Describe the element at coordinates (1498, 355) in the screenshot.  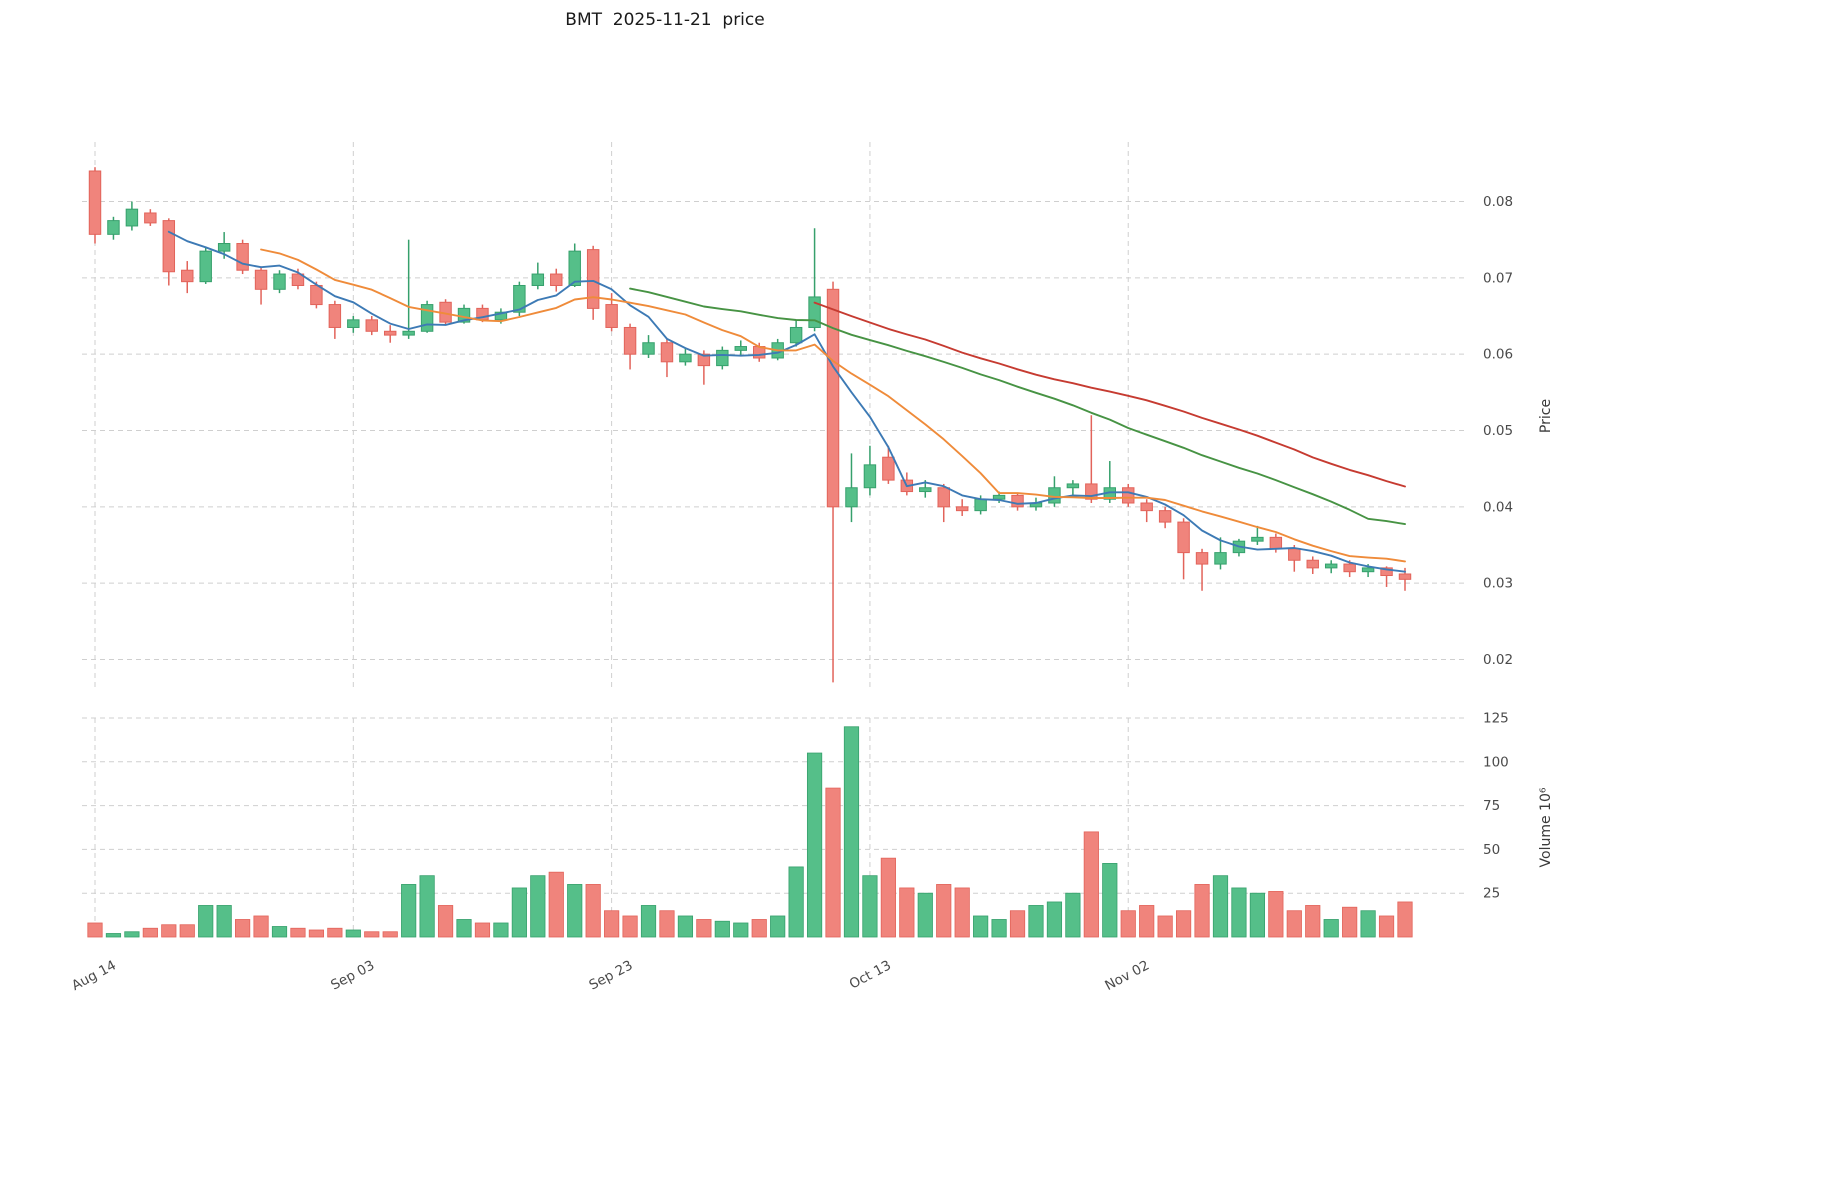
I see `price-tick-label: 0.06` at that location.